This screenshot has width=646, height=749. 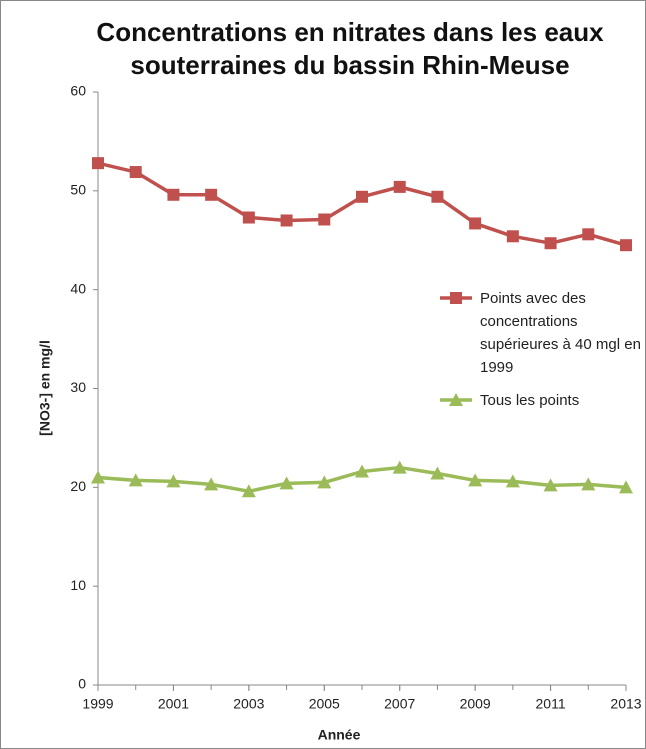 What do you see at coordinates (45, 388) in the screenshot?
I see `y-axis-label: [NO3-] en mg/l` at bounding box center [45, 388].